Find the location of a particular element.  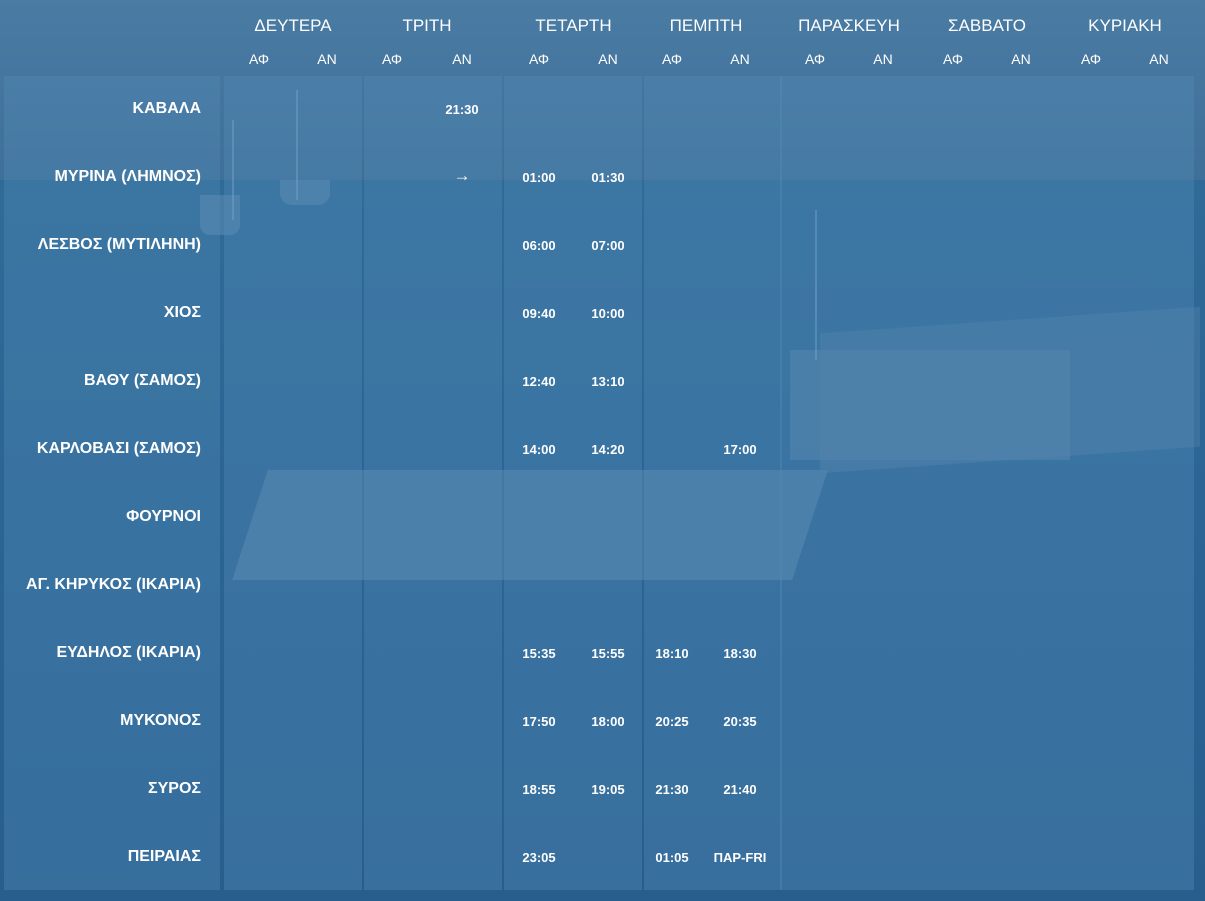

time-cell: 12:40 is located at coordinates (539, 381).